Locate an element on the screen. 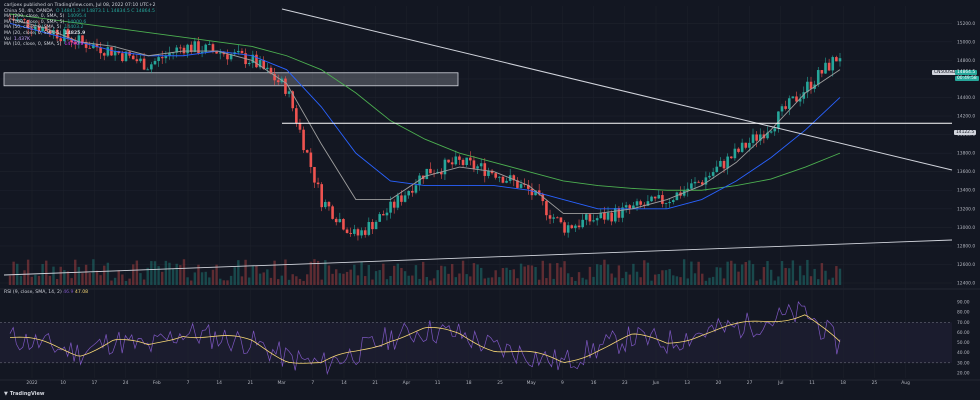 Image resolution: width=980 pixels, height=400 pixels. time-tick-label: 27 is located at coordinates (750, 383).